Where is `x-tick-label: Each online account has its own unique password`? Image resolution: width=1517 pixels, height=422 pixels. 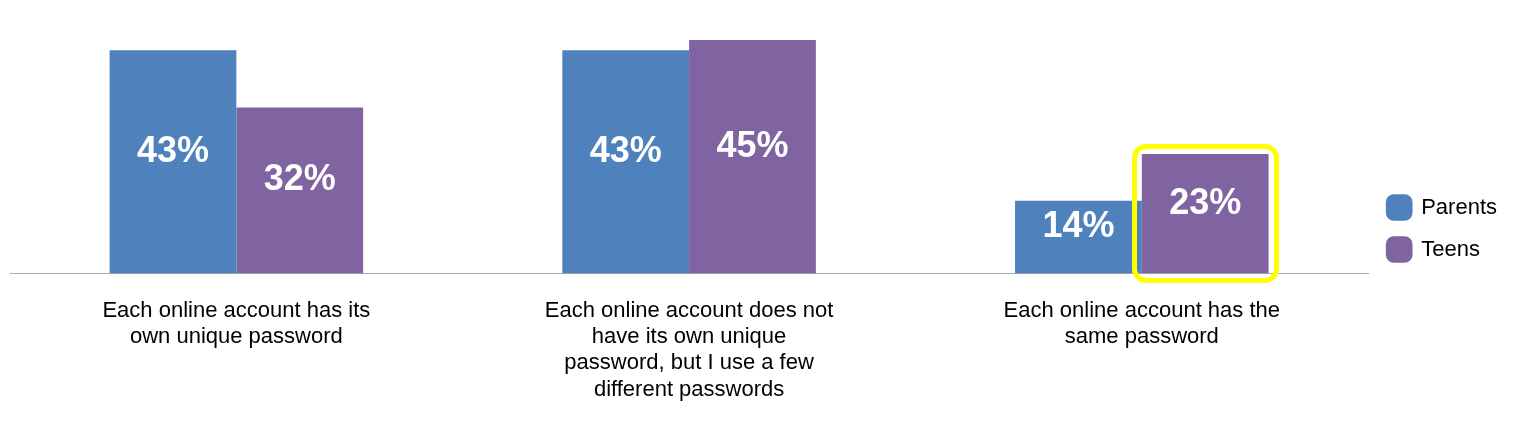
x-tick-label: Each online account has its own unique password is located at coordinates (236, 322).